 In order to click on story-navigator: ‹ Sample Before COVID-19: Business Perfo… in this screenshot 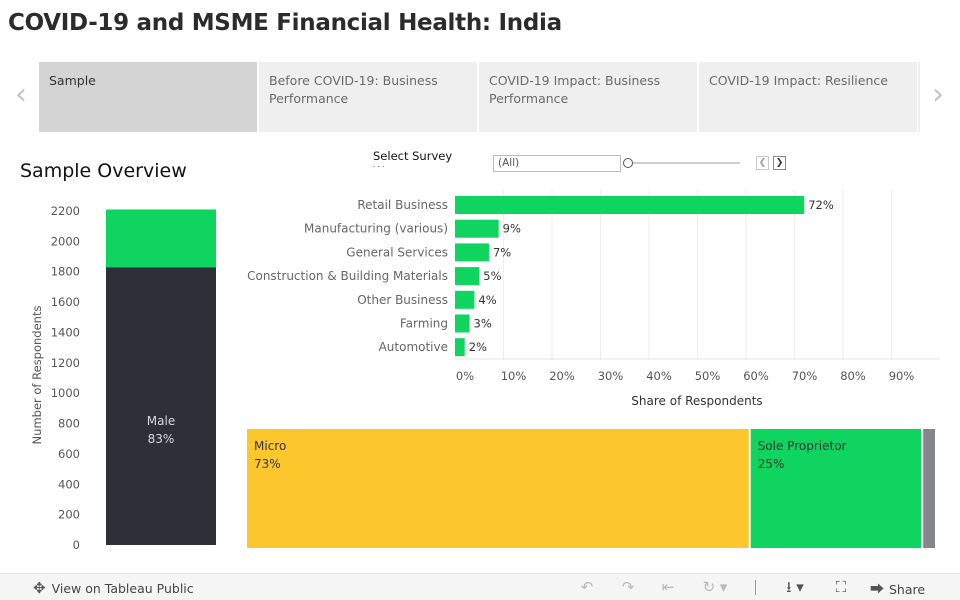, I will do `click(480, 97)`.